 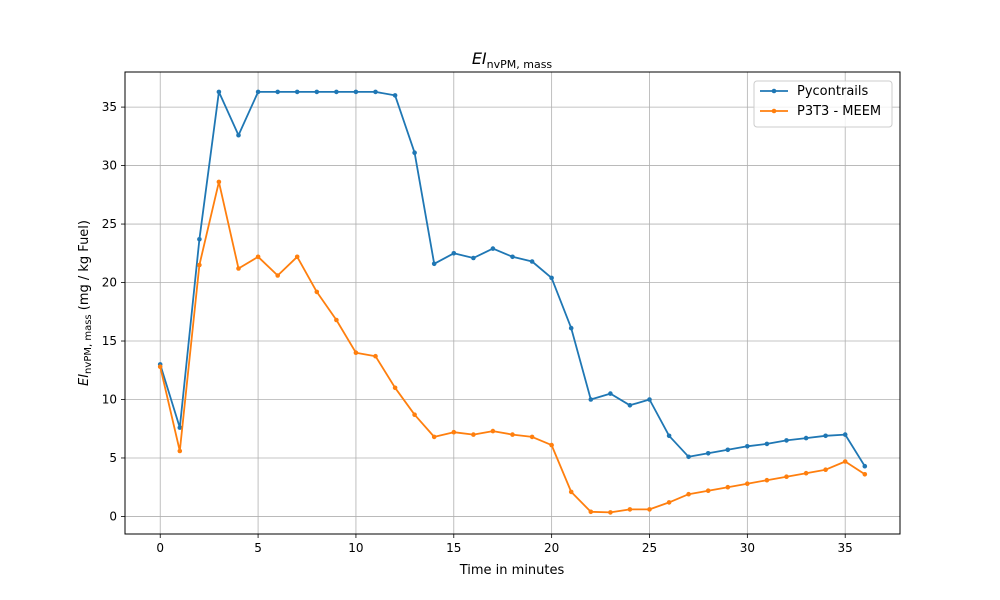 I want to click on x-tick-label: 30, so click(x=747, y=548).